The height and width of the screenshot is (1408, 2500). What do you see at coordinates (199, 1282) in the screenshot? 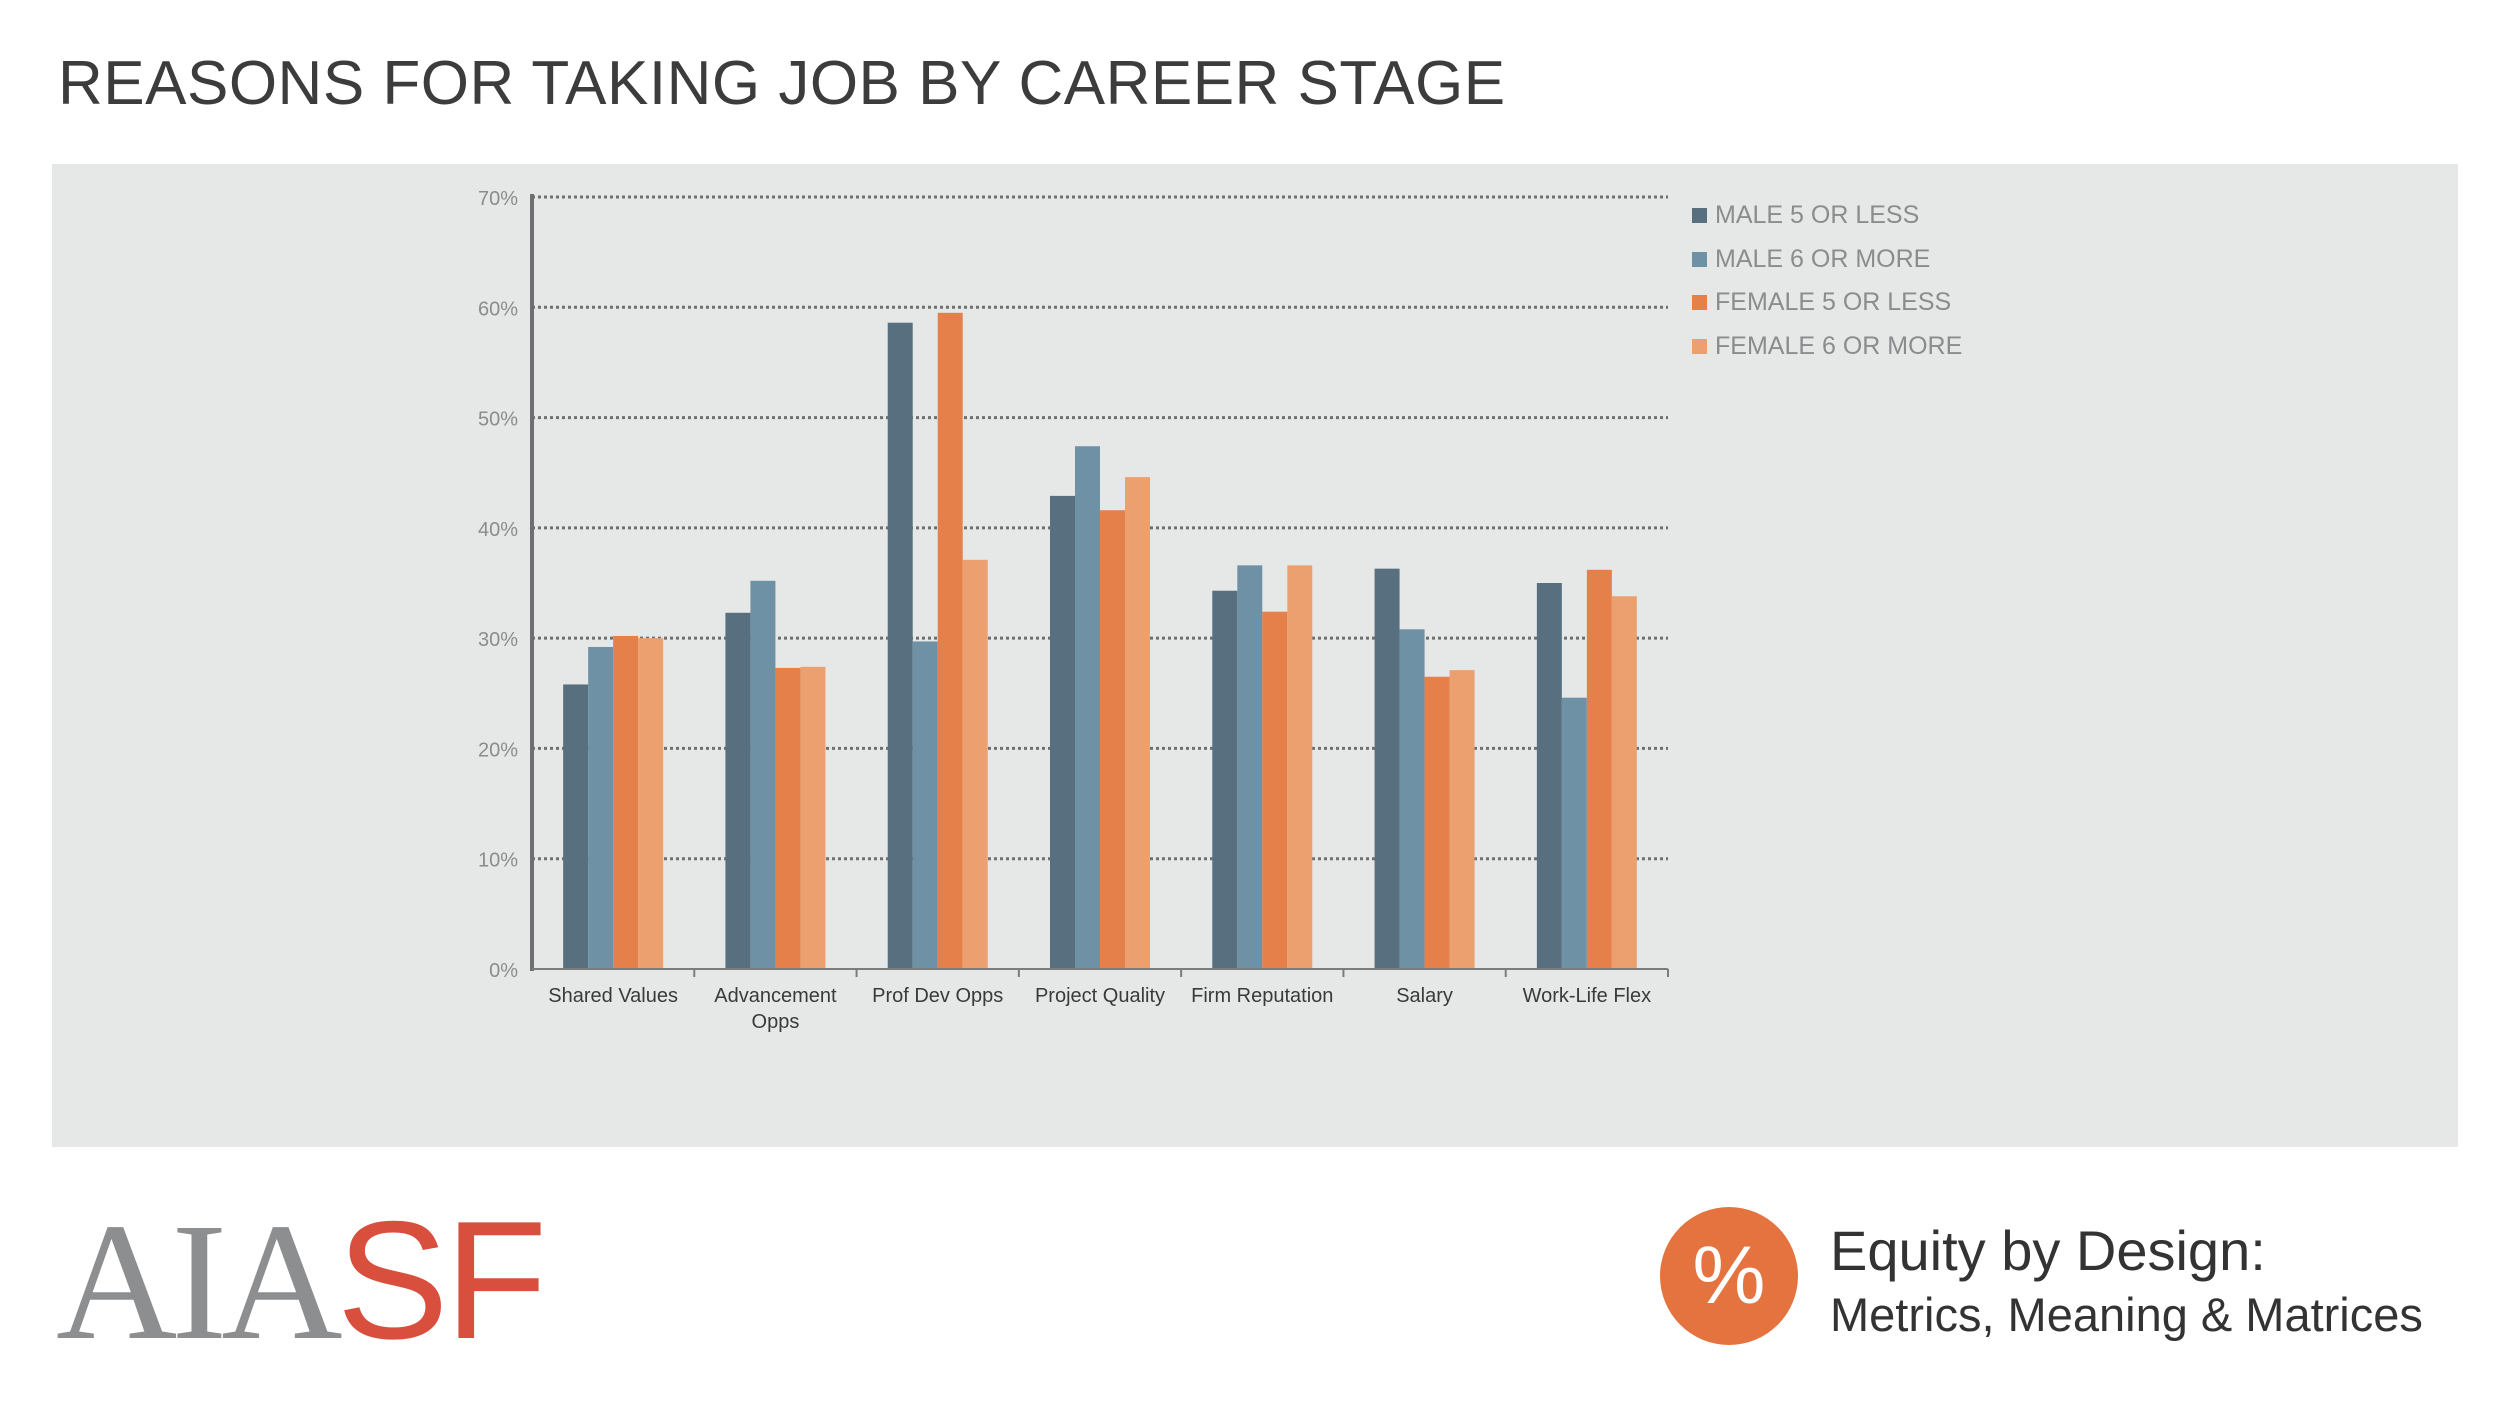
I see `logo-aia-text: AIA` at bounding box center [199, 1282].